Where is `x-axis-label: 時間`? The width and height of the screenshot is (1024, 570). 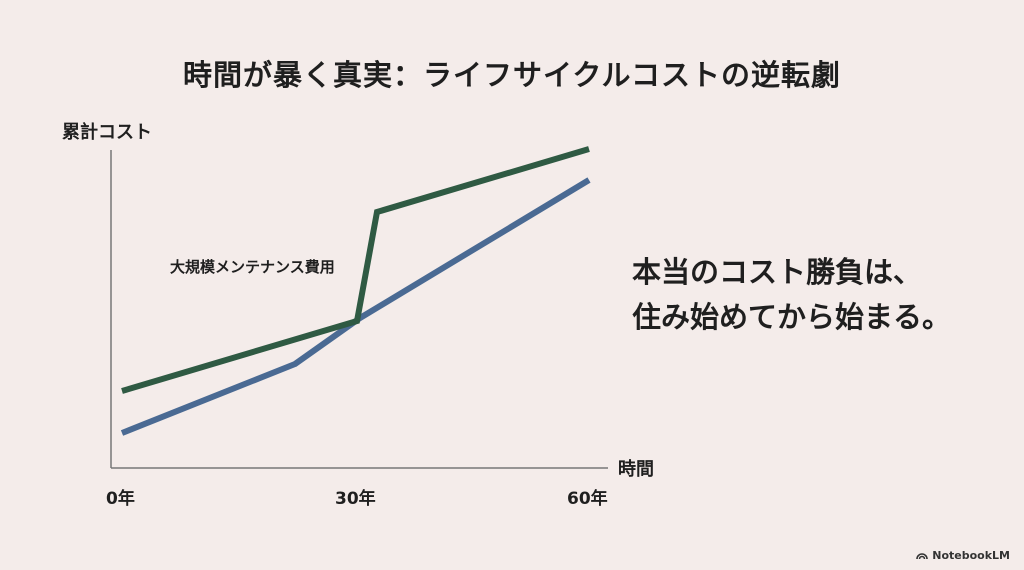
x-axis-label: 時間 is located at coordinates (636, 469).